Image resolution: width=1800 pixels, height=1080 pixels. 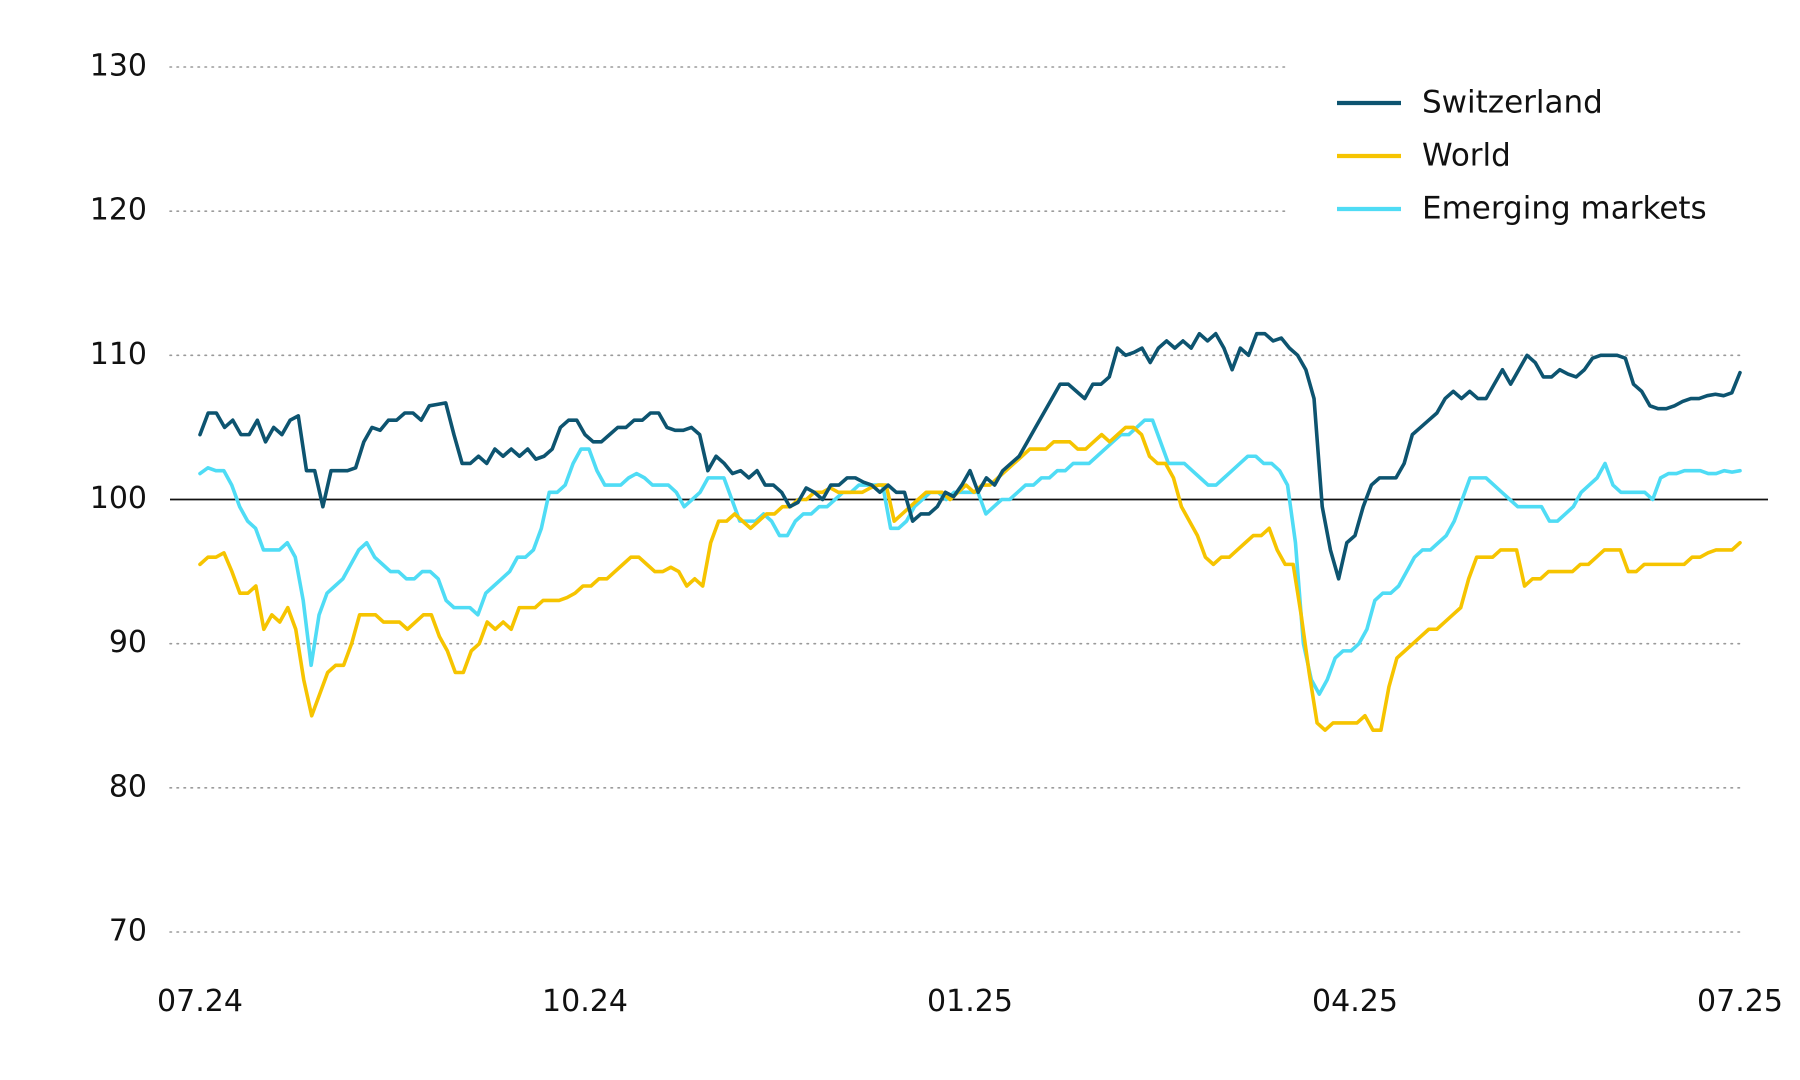 I want to click on legend: Switzerland World Emerging markets, so click(x=1522, y=156).